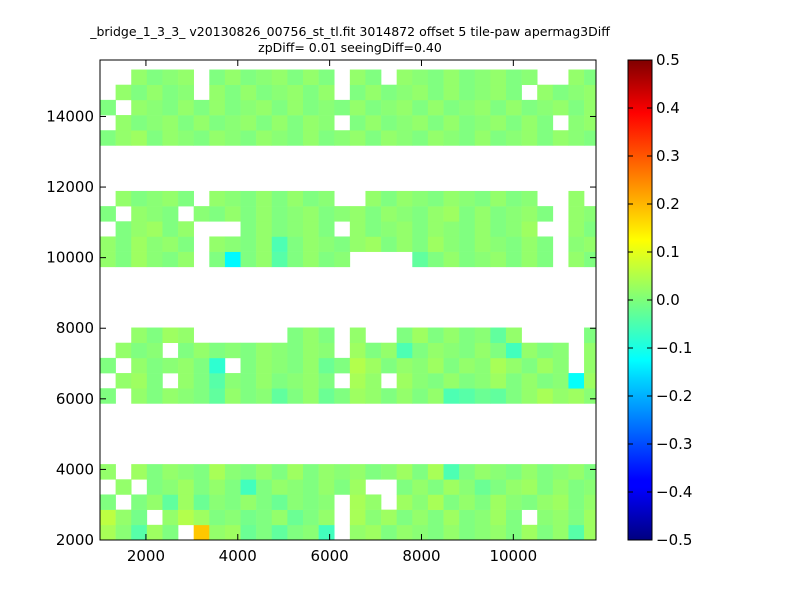 The image size is (800, 600). What do you see at coordinates (70, 116) in the screenshot?
I see `y-tick-label: 14000` at bounding box center [70, 116].